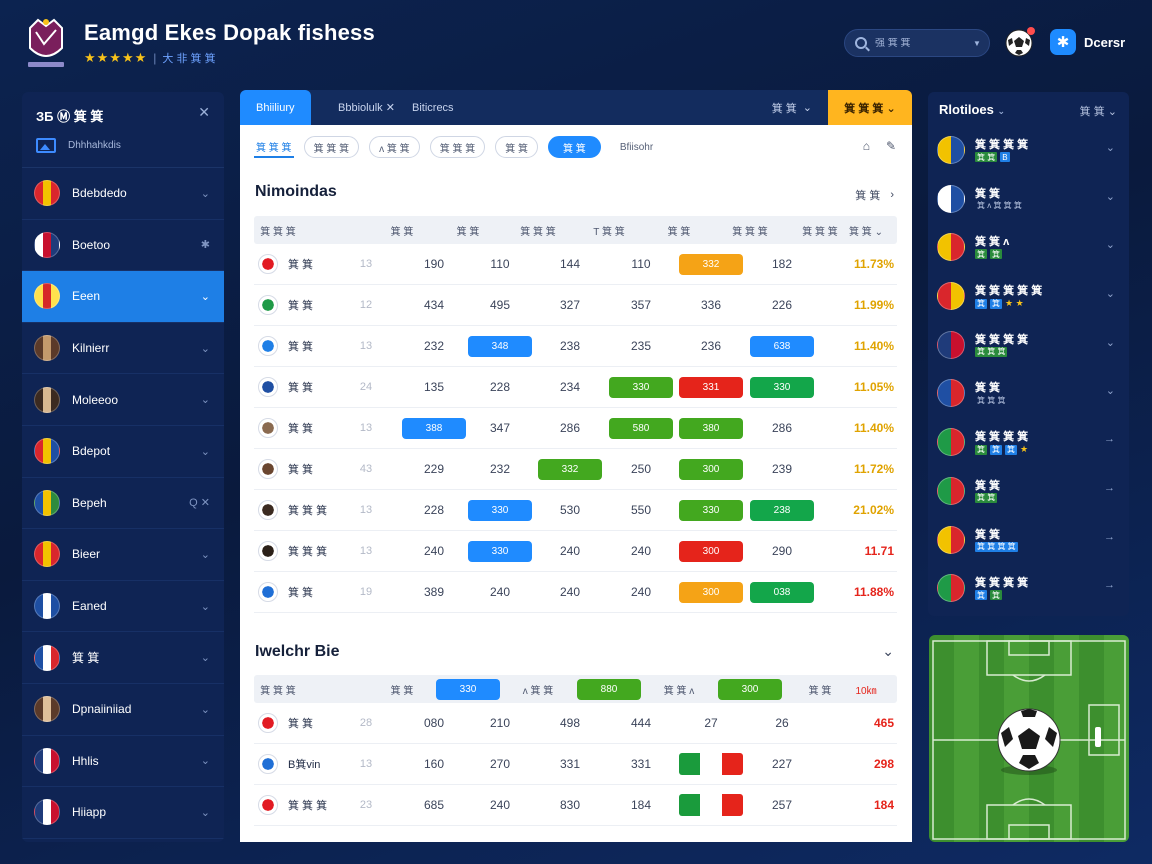  I want to click on home-icon: ⌂, so click(866, 146).